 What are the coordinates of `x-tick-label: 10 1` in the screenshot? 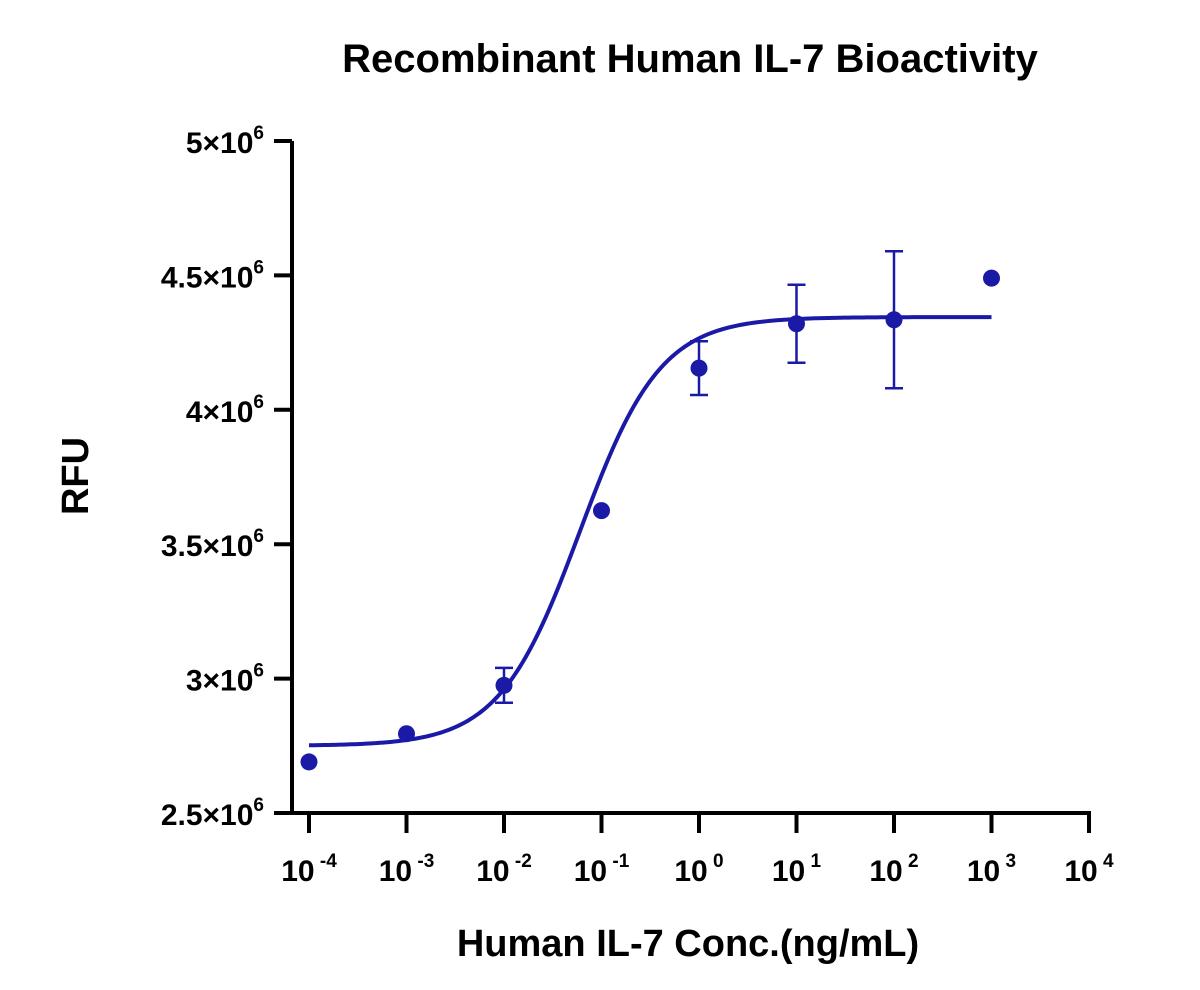 It's located at (797, 869).